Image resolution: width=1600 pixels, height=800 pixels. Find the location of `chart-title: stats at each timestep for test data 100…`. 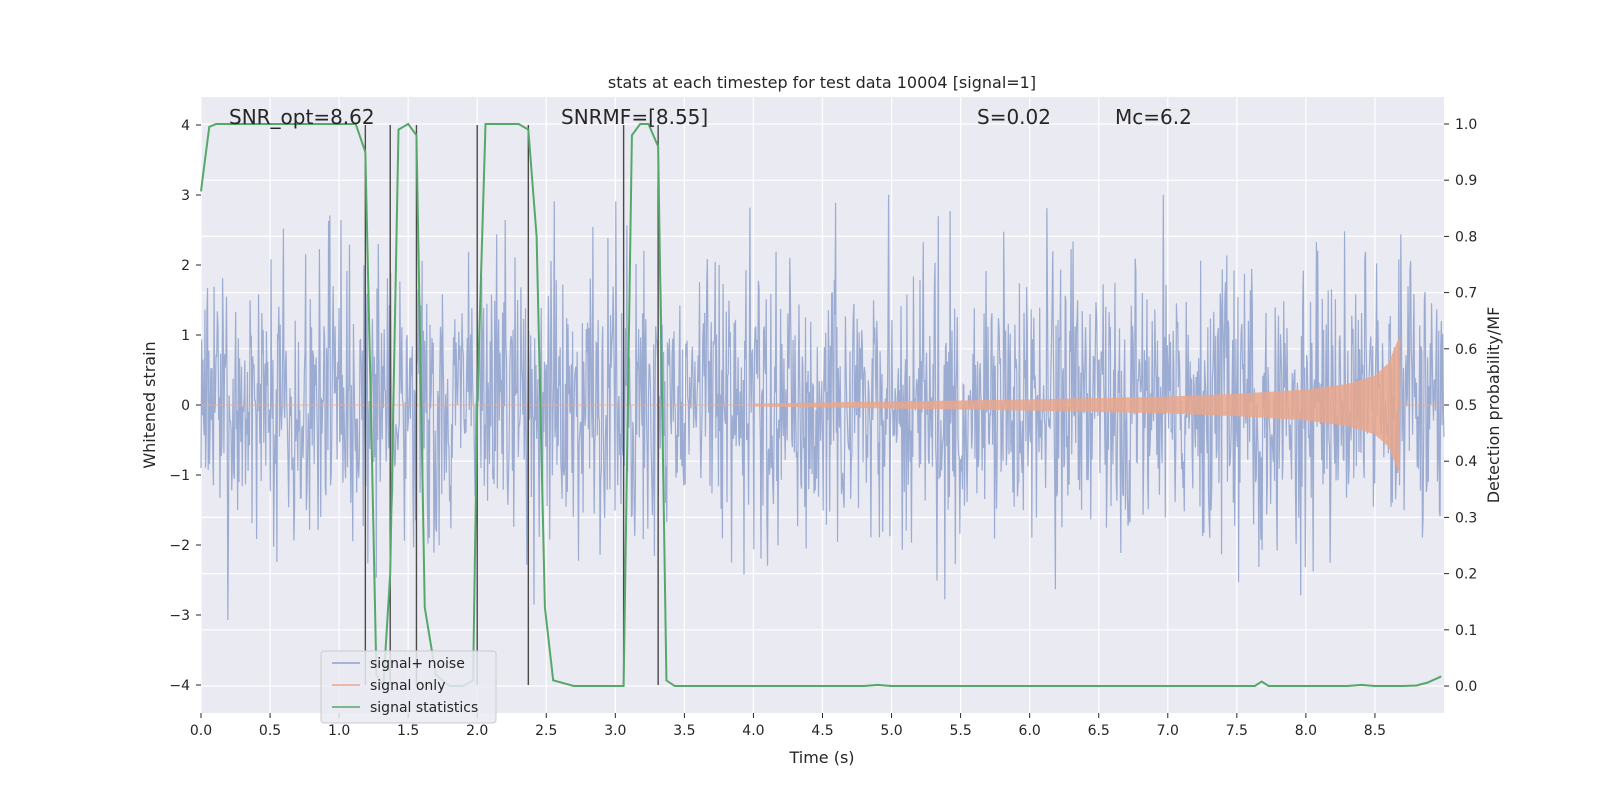

chart-title: stats at each timestep for test data 100… is located at coordinates (822, 82).